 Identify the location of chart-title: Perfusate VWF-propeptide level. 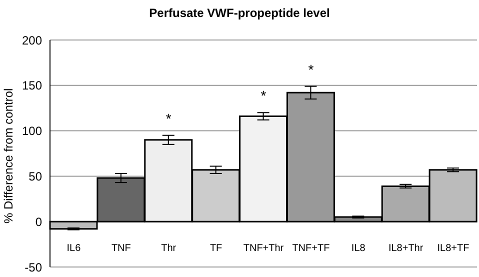
(239, 13).